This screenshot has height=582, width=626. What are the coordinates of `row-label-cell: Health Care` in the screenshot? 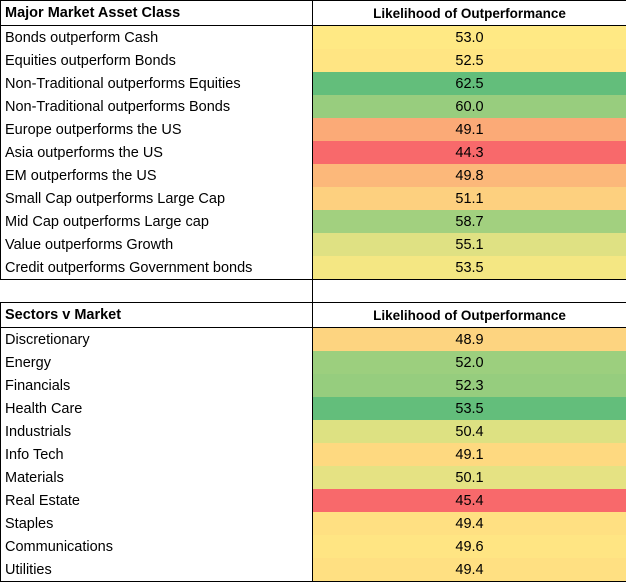 It's located at (157, 408).